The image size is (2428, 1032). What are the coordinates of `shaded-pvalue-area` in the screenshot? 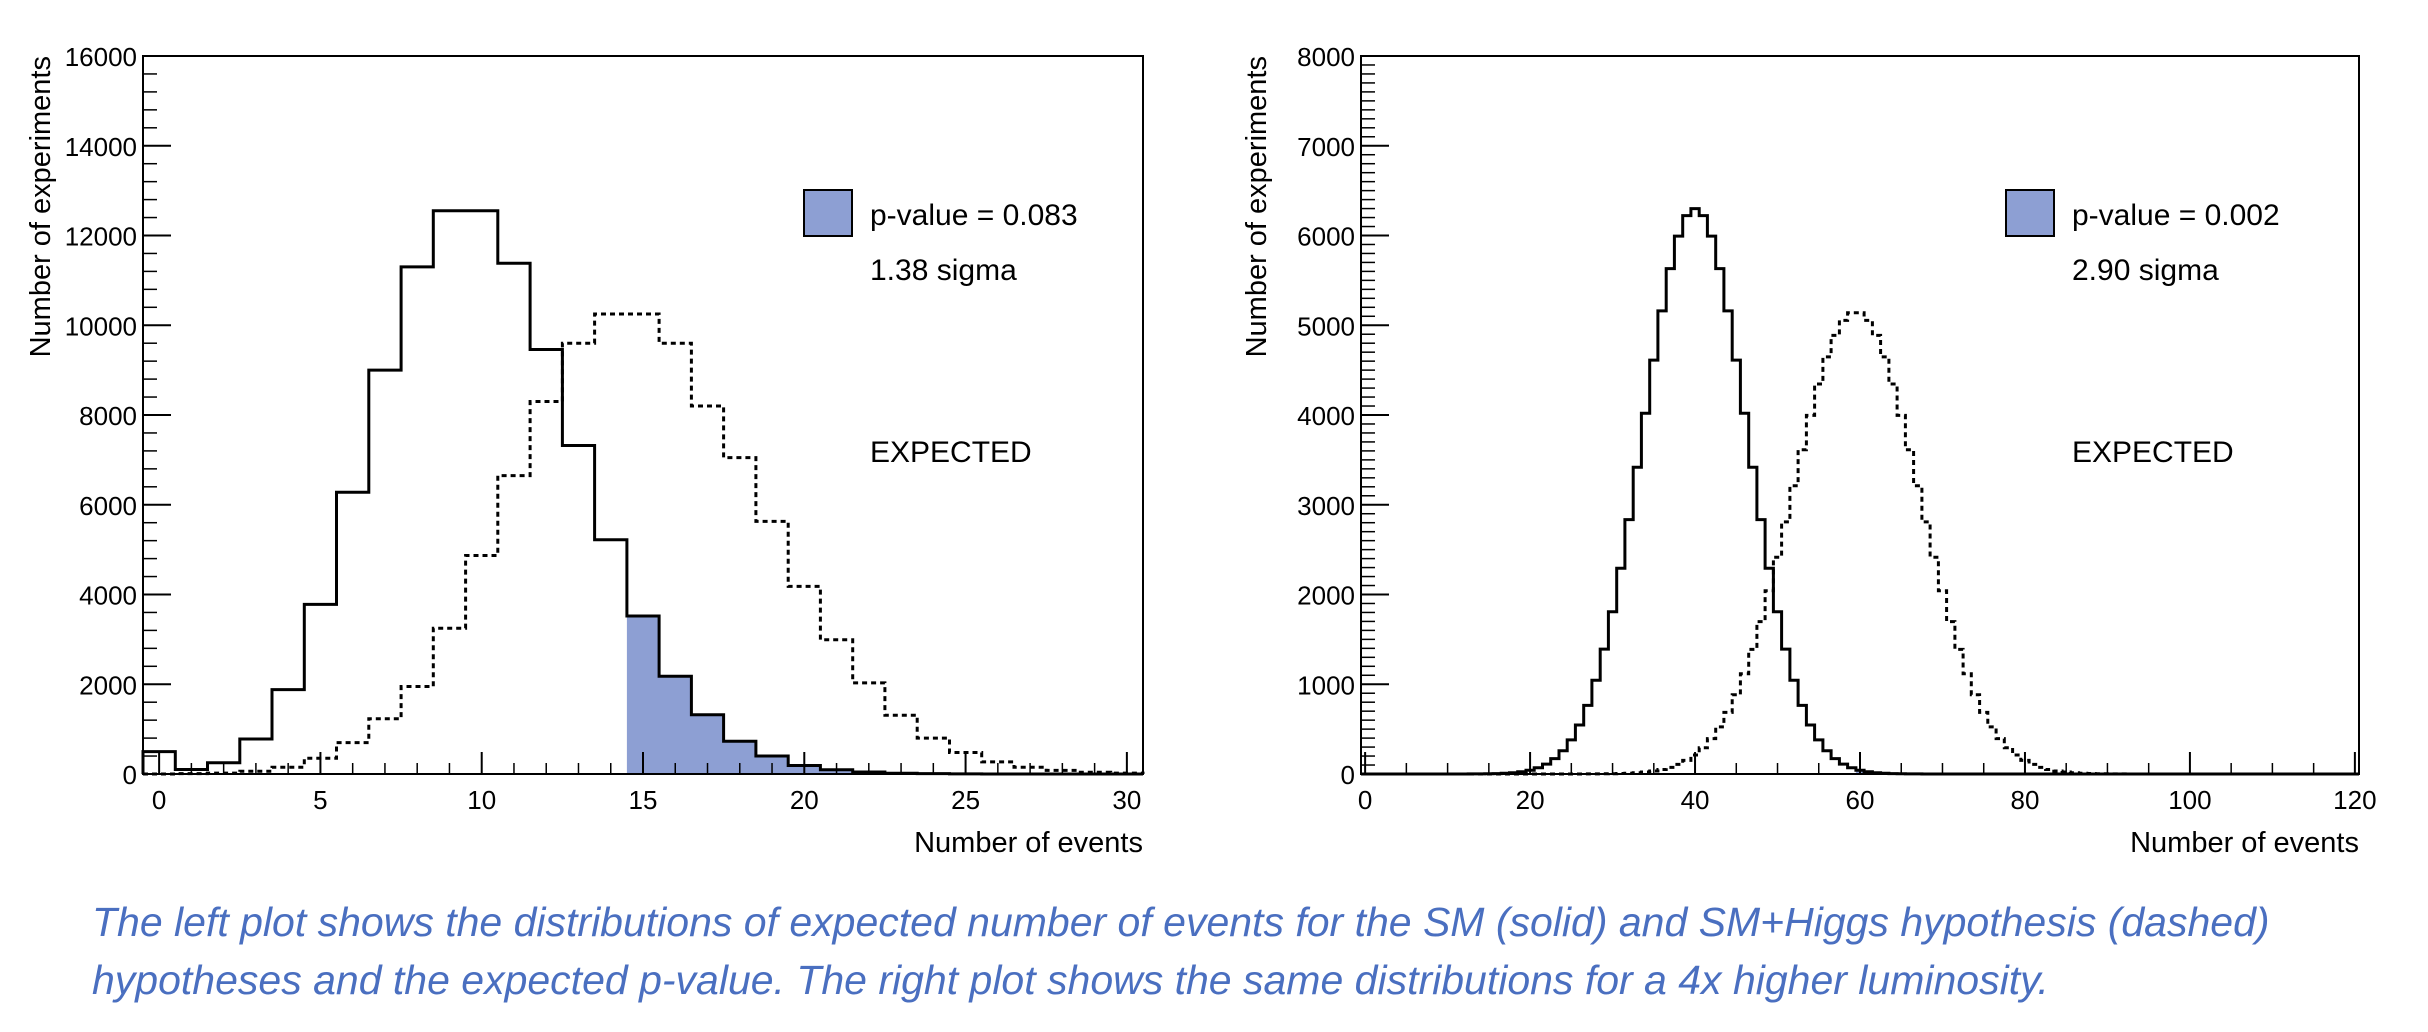 It's located at (820, 695).